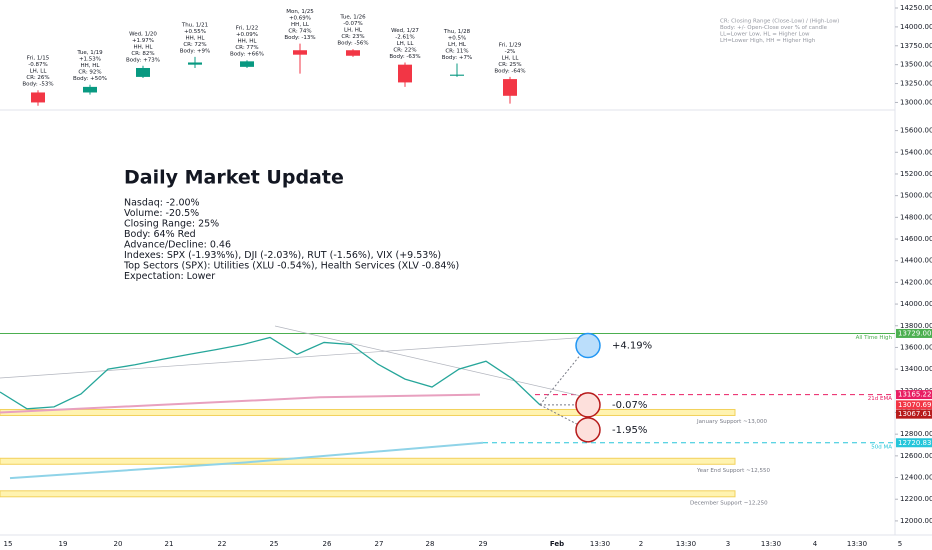  I want to click on target-label: -1.95%, so click(629, 430).